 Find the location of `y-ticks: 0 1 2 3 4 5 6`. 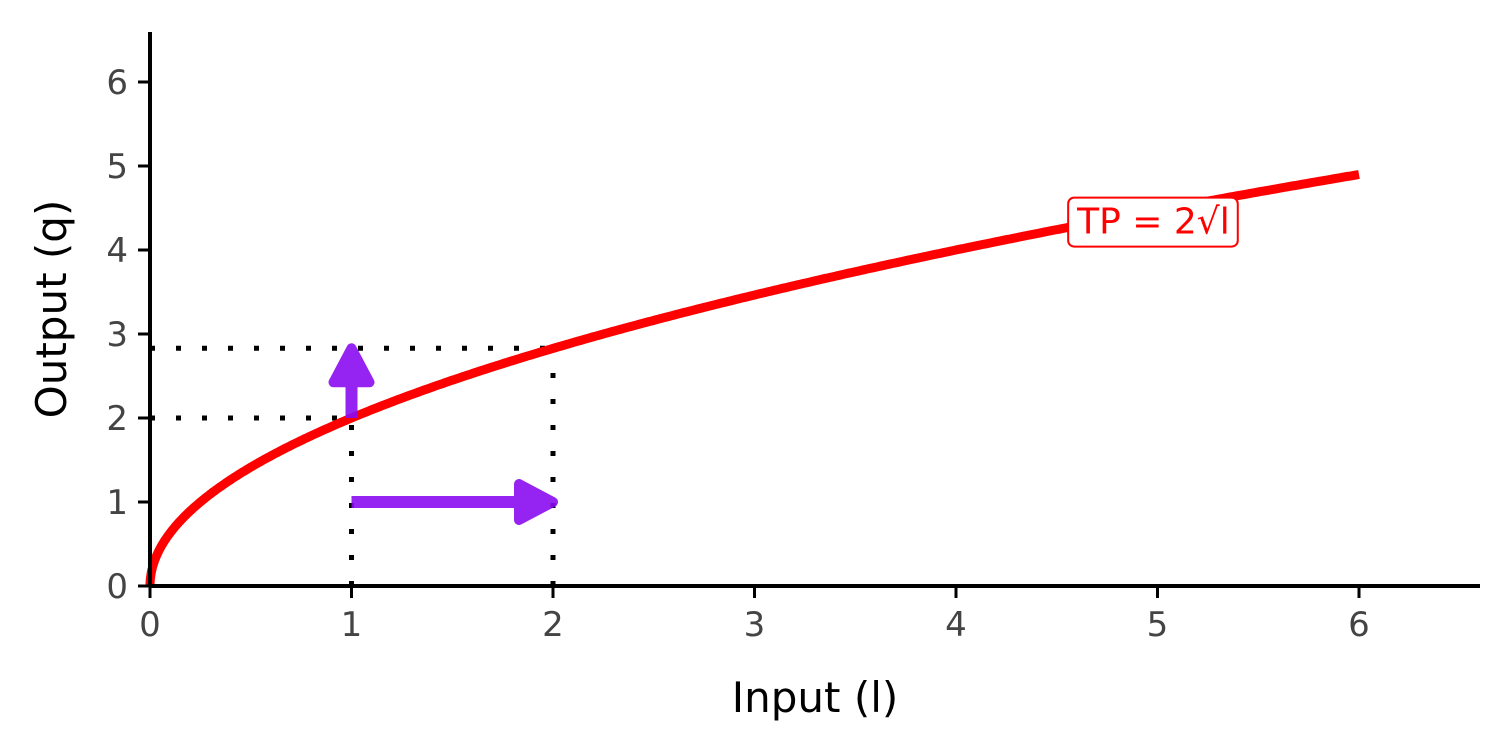

y-ticks: 0 1 2 3 4 5 6 is located at coordinates (128, 335).